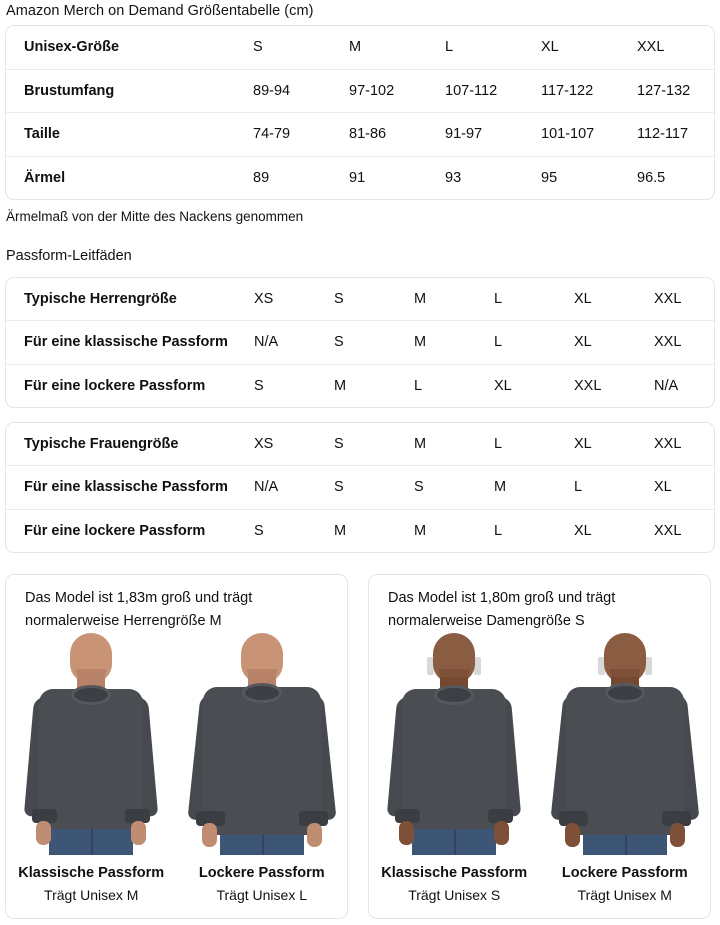 The image size is (720, 925). What do you see at coordinates (91, 884) in the screenshot?
I see `mens-classic-fit-label: Klassische Passform Trägt Unisex M` at bounding box center [91, 884].